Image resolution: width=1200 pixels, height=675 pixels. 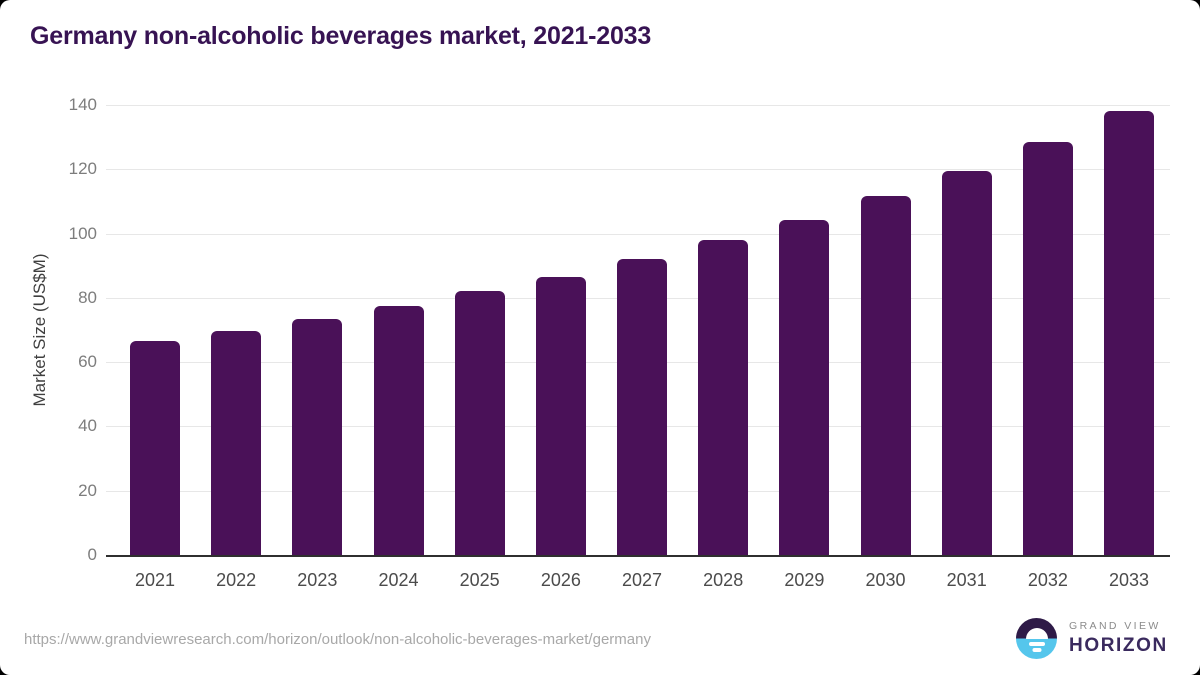 I want to click on grand-view-horizon-logo: GRAND VIEW HORIZON, so click(x=1092, y=638).